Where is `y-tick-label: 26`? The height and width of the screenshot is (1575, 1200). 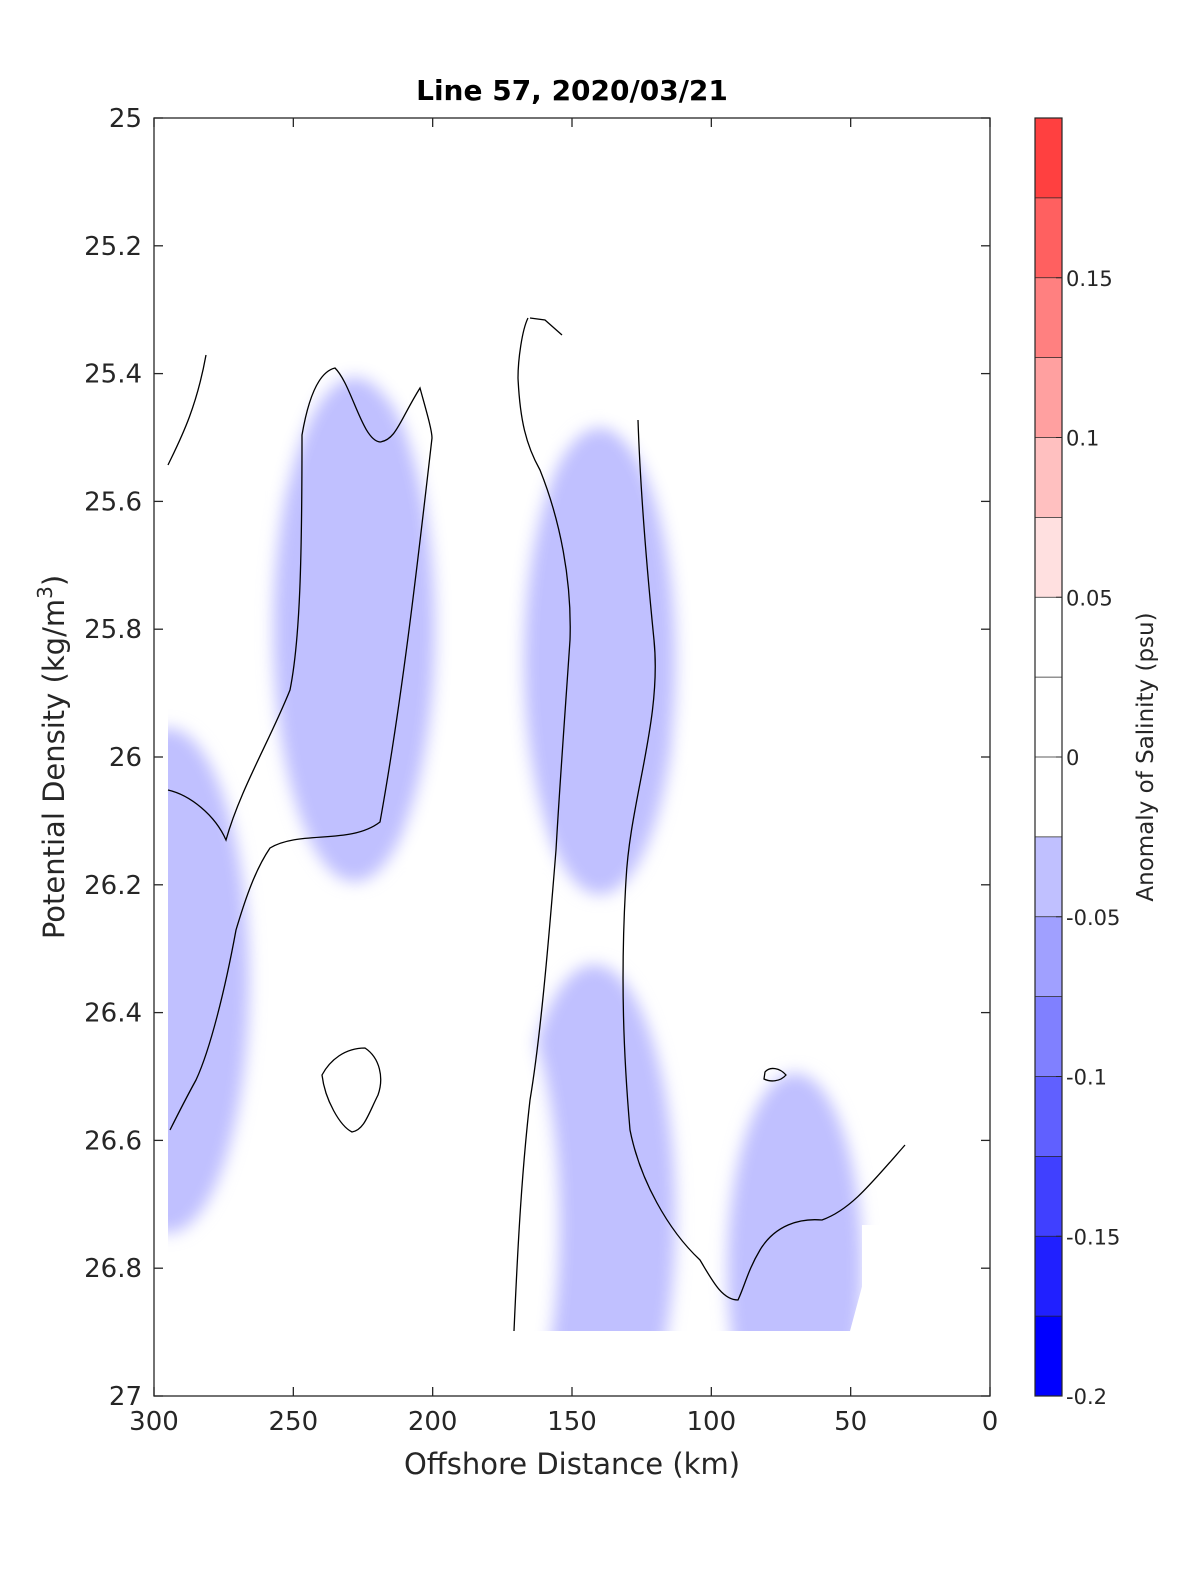
y-tick-label: 26 is located at coordinates (125, 758).